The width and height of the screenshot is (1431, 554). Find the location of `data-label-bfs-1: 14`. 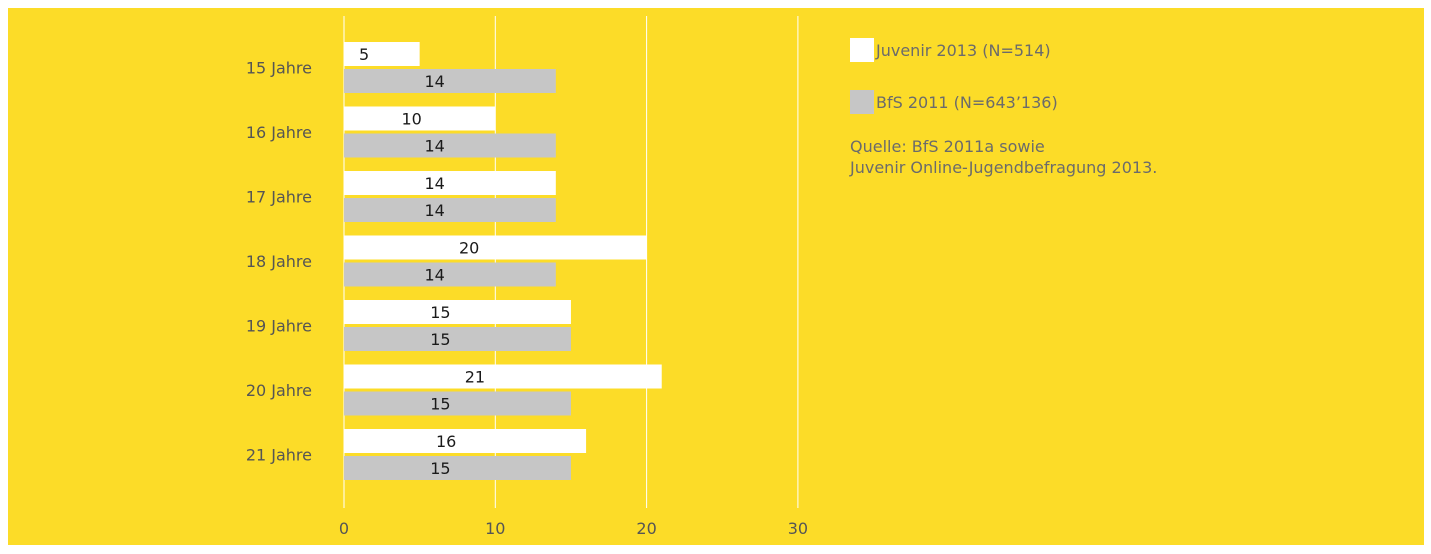

data-label-bfs-1: 14 is located at coordinates (434, 146).